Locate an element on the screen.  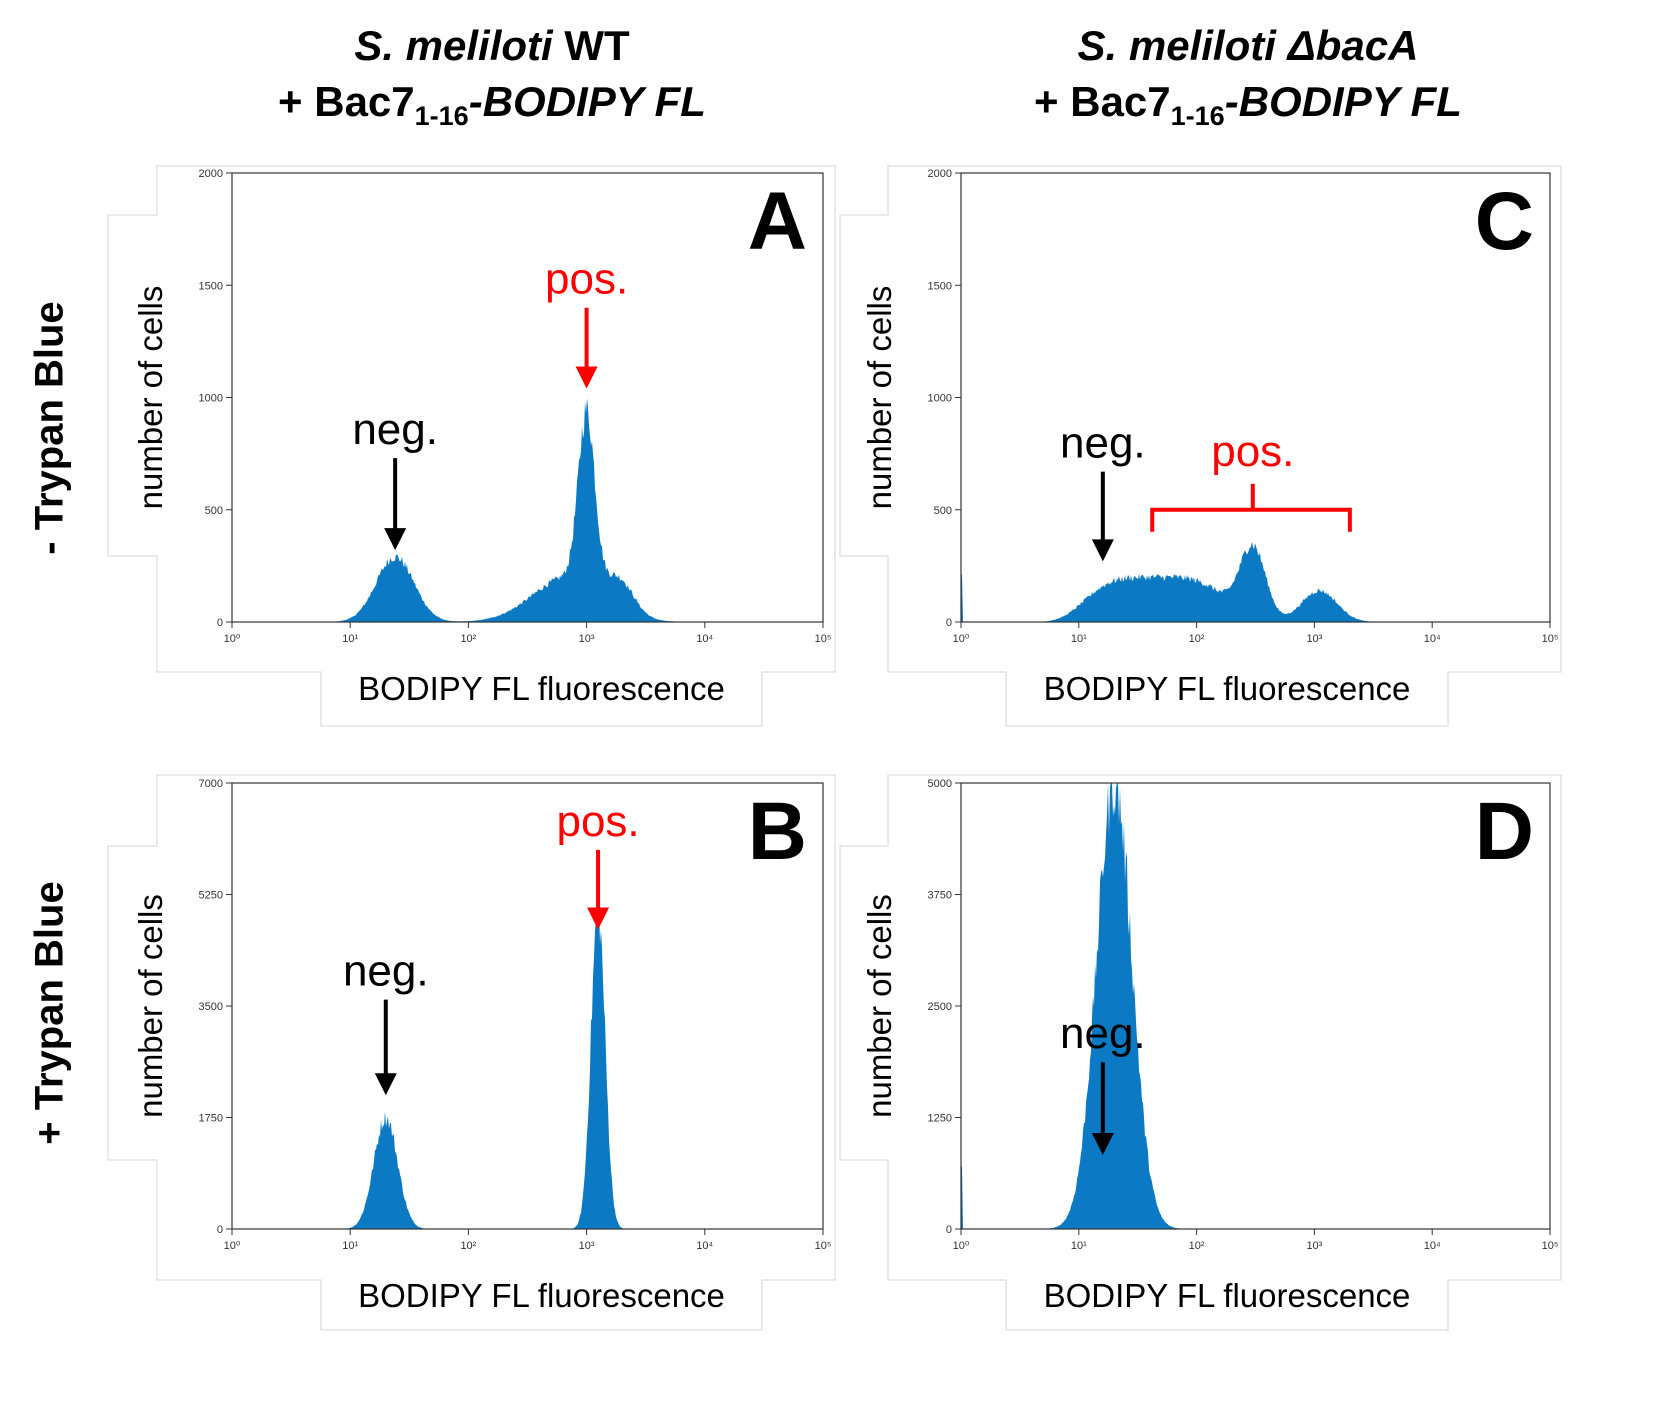
y-tick-label: 3750 is located at coordinates (940, 896).